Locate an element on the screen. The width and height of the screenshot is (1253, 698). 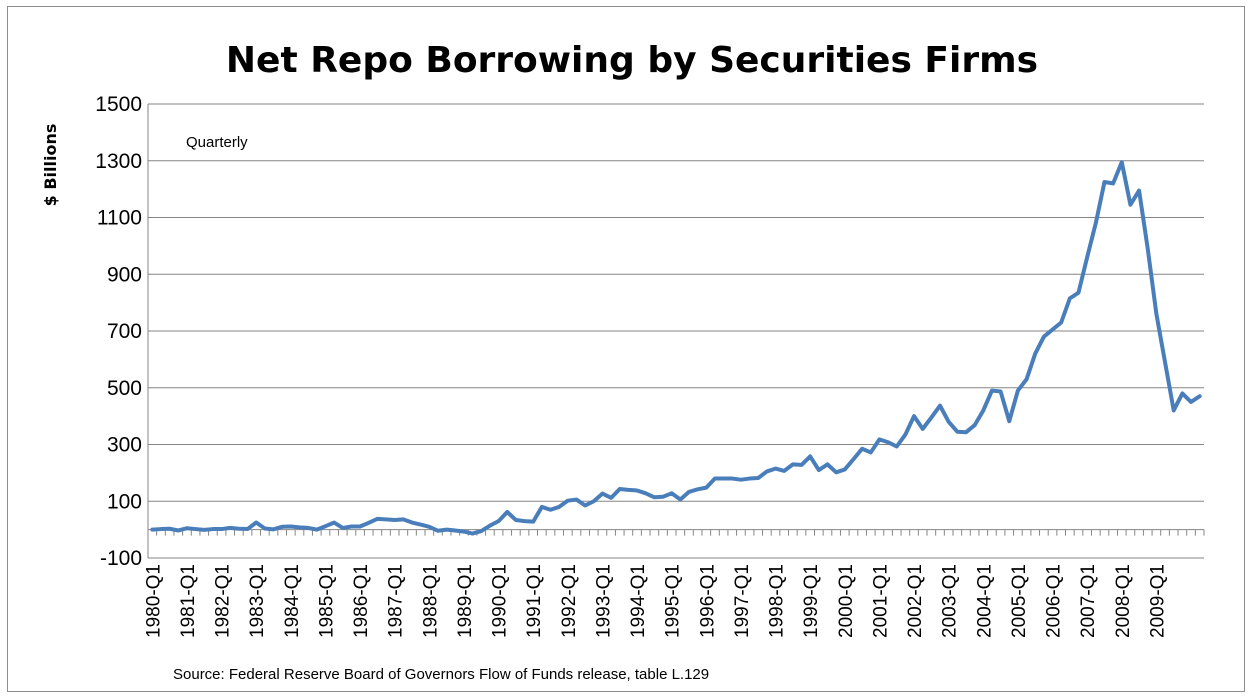
x-tick-label: 1985-Q1 is located at coordinates (326, 601).